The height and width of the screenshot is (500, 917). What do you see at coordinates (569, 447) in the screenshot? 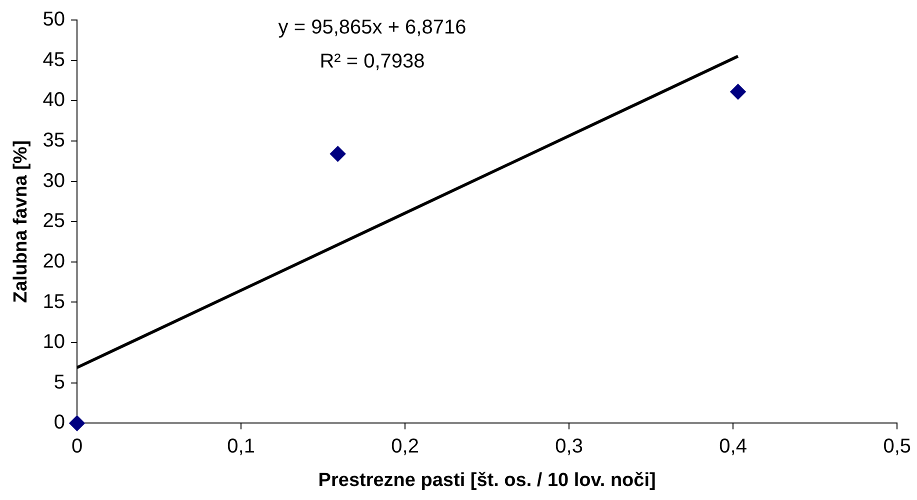
I see `x-tick-label: 0,3` at bounding box center [569, 447].